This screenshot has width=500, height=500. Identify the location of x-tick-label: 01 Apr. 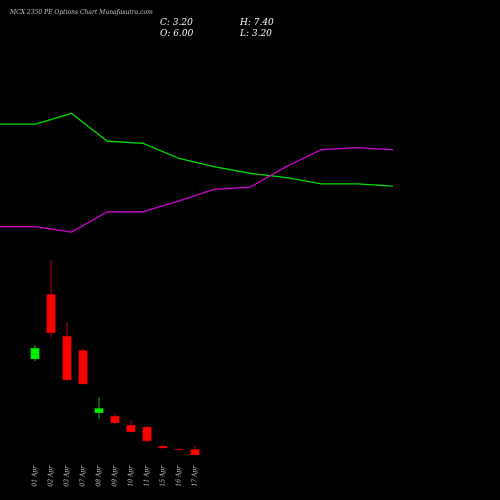
(35, 476).